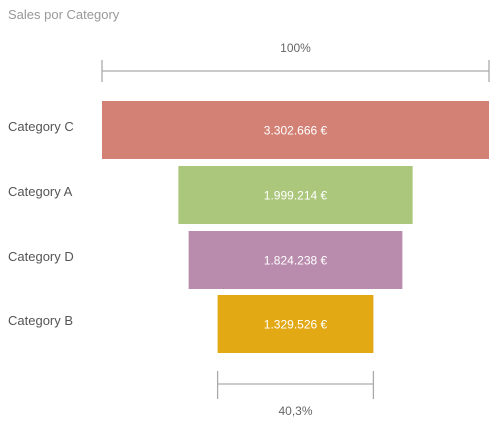 The image size is (500, 427). I want to click on bar-value-label-2: 1.999.214 €, so click(296, 196).